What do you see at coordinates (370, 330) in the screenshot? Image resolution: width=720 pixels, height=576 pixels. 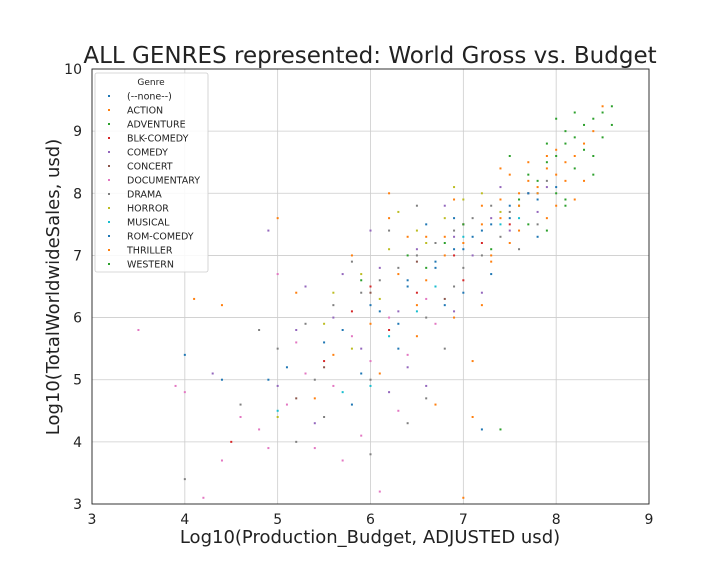 I see `series-concert` at bounding box center [370, 330].